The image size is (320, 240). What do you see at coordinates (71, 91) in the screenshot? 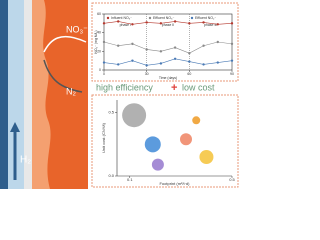
I see `n2-label: N₂` at bounding box center [71, 91].